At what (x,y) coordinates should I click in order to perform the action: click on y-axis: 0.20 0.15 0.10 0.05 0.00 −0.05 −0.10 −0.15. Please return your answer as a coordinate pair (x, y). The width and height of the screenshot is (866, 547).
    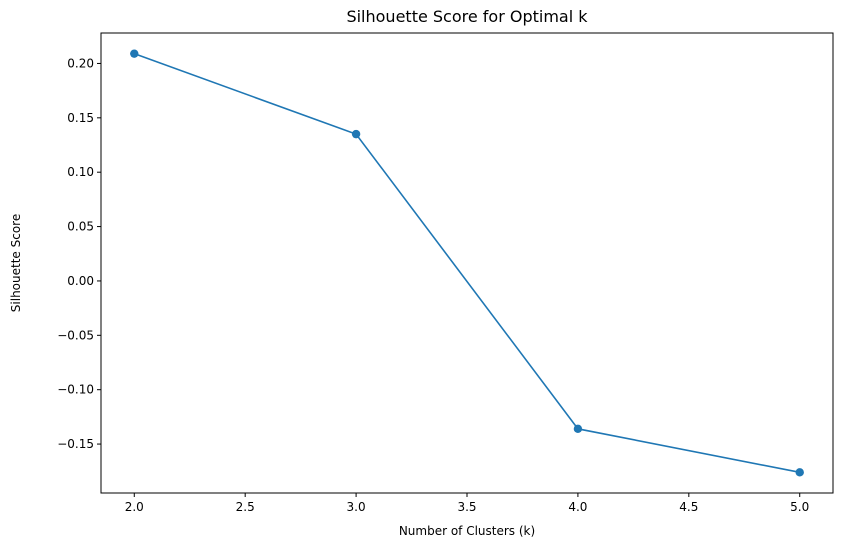
    Looking at the image, I should click on (79, 253).